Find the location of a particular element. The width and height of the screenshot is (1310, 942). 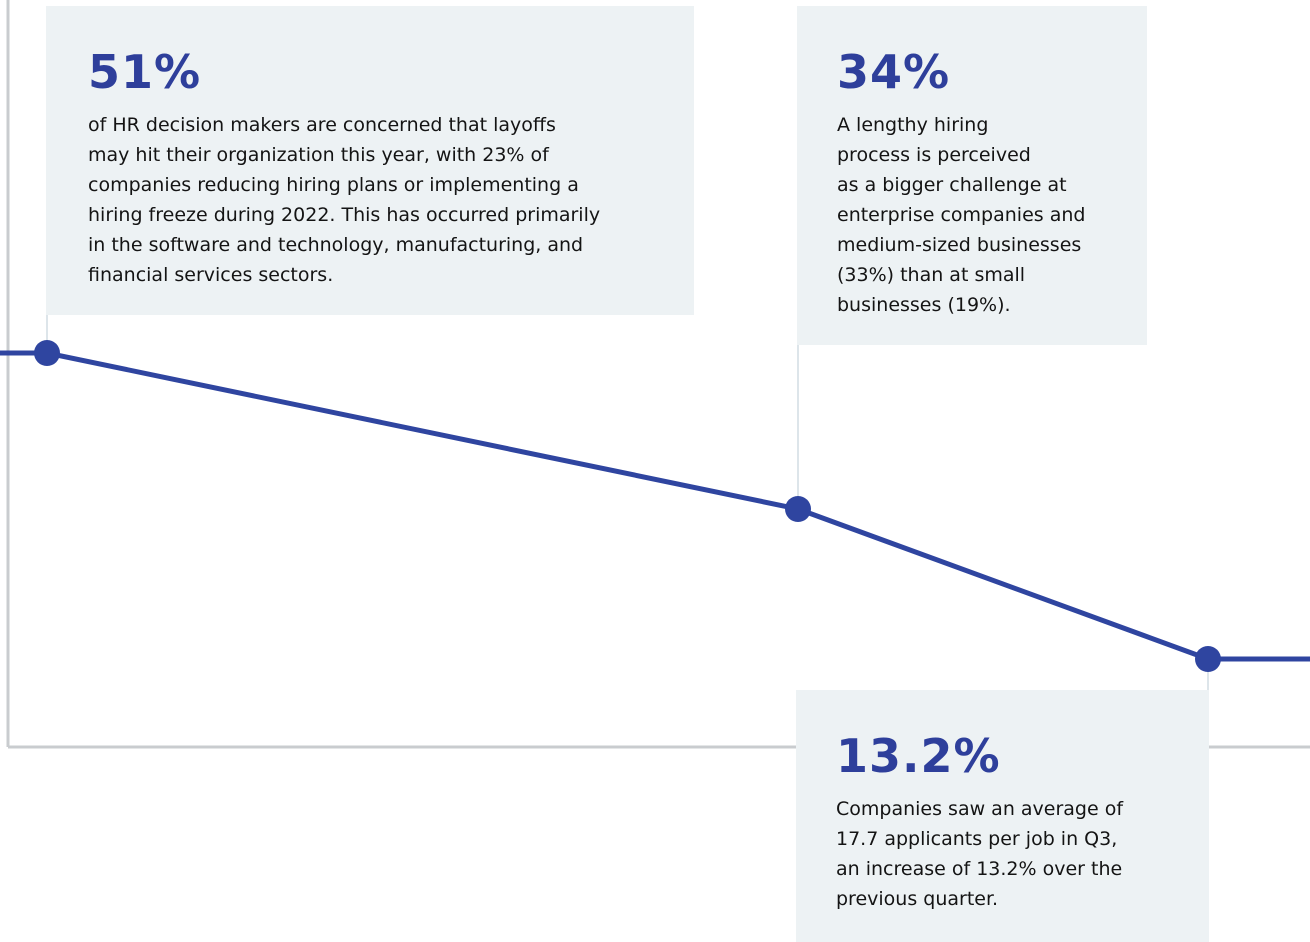

description-line: as a bigger challenge at is located at coordinates (952, 185).